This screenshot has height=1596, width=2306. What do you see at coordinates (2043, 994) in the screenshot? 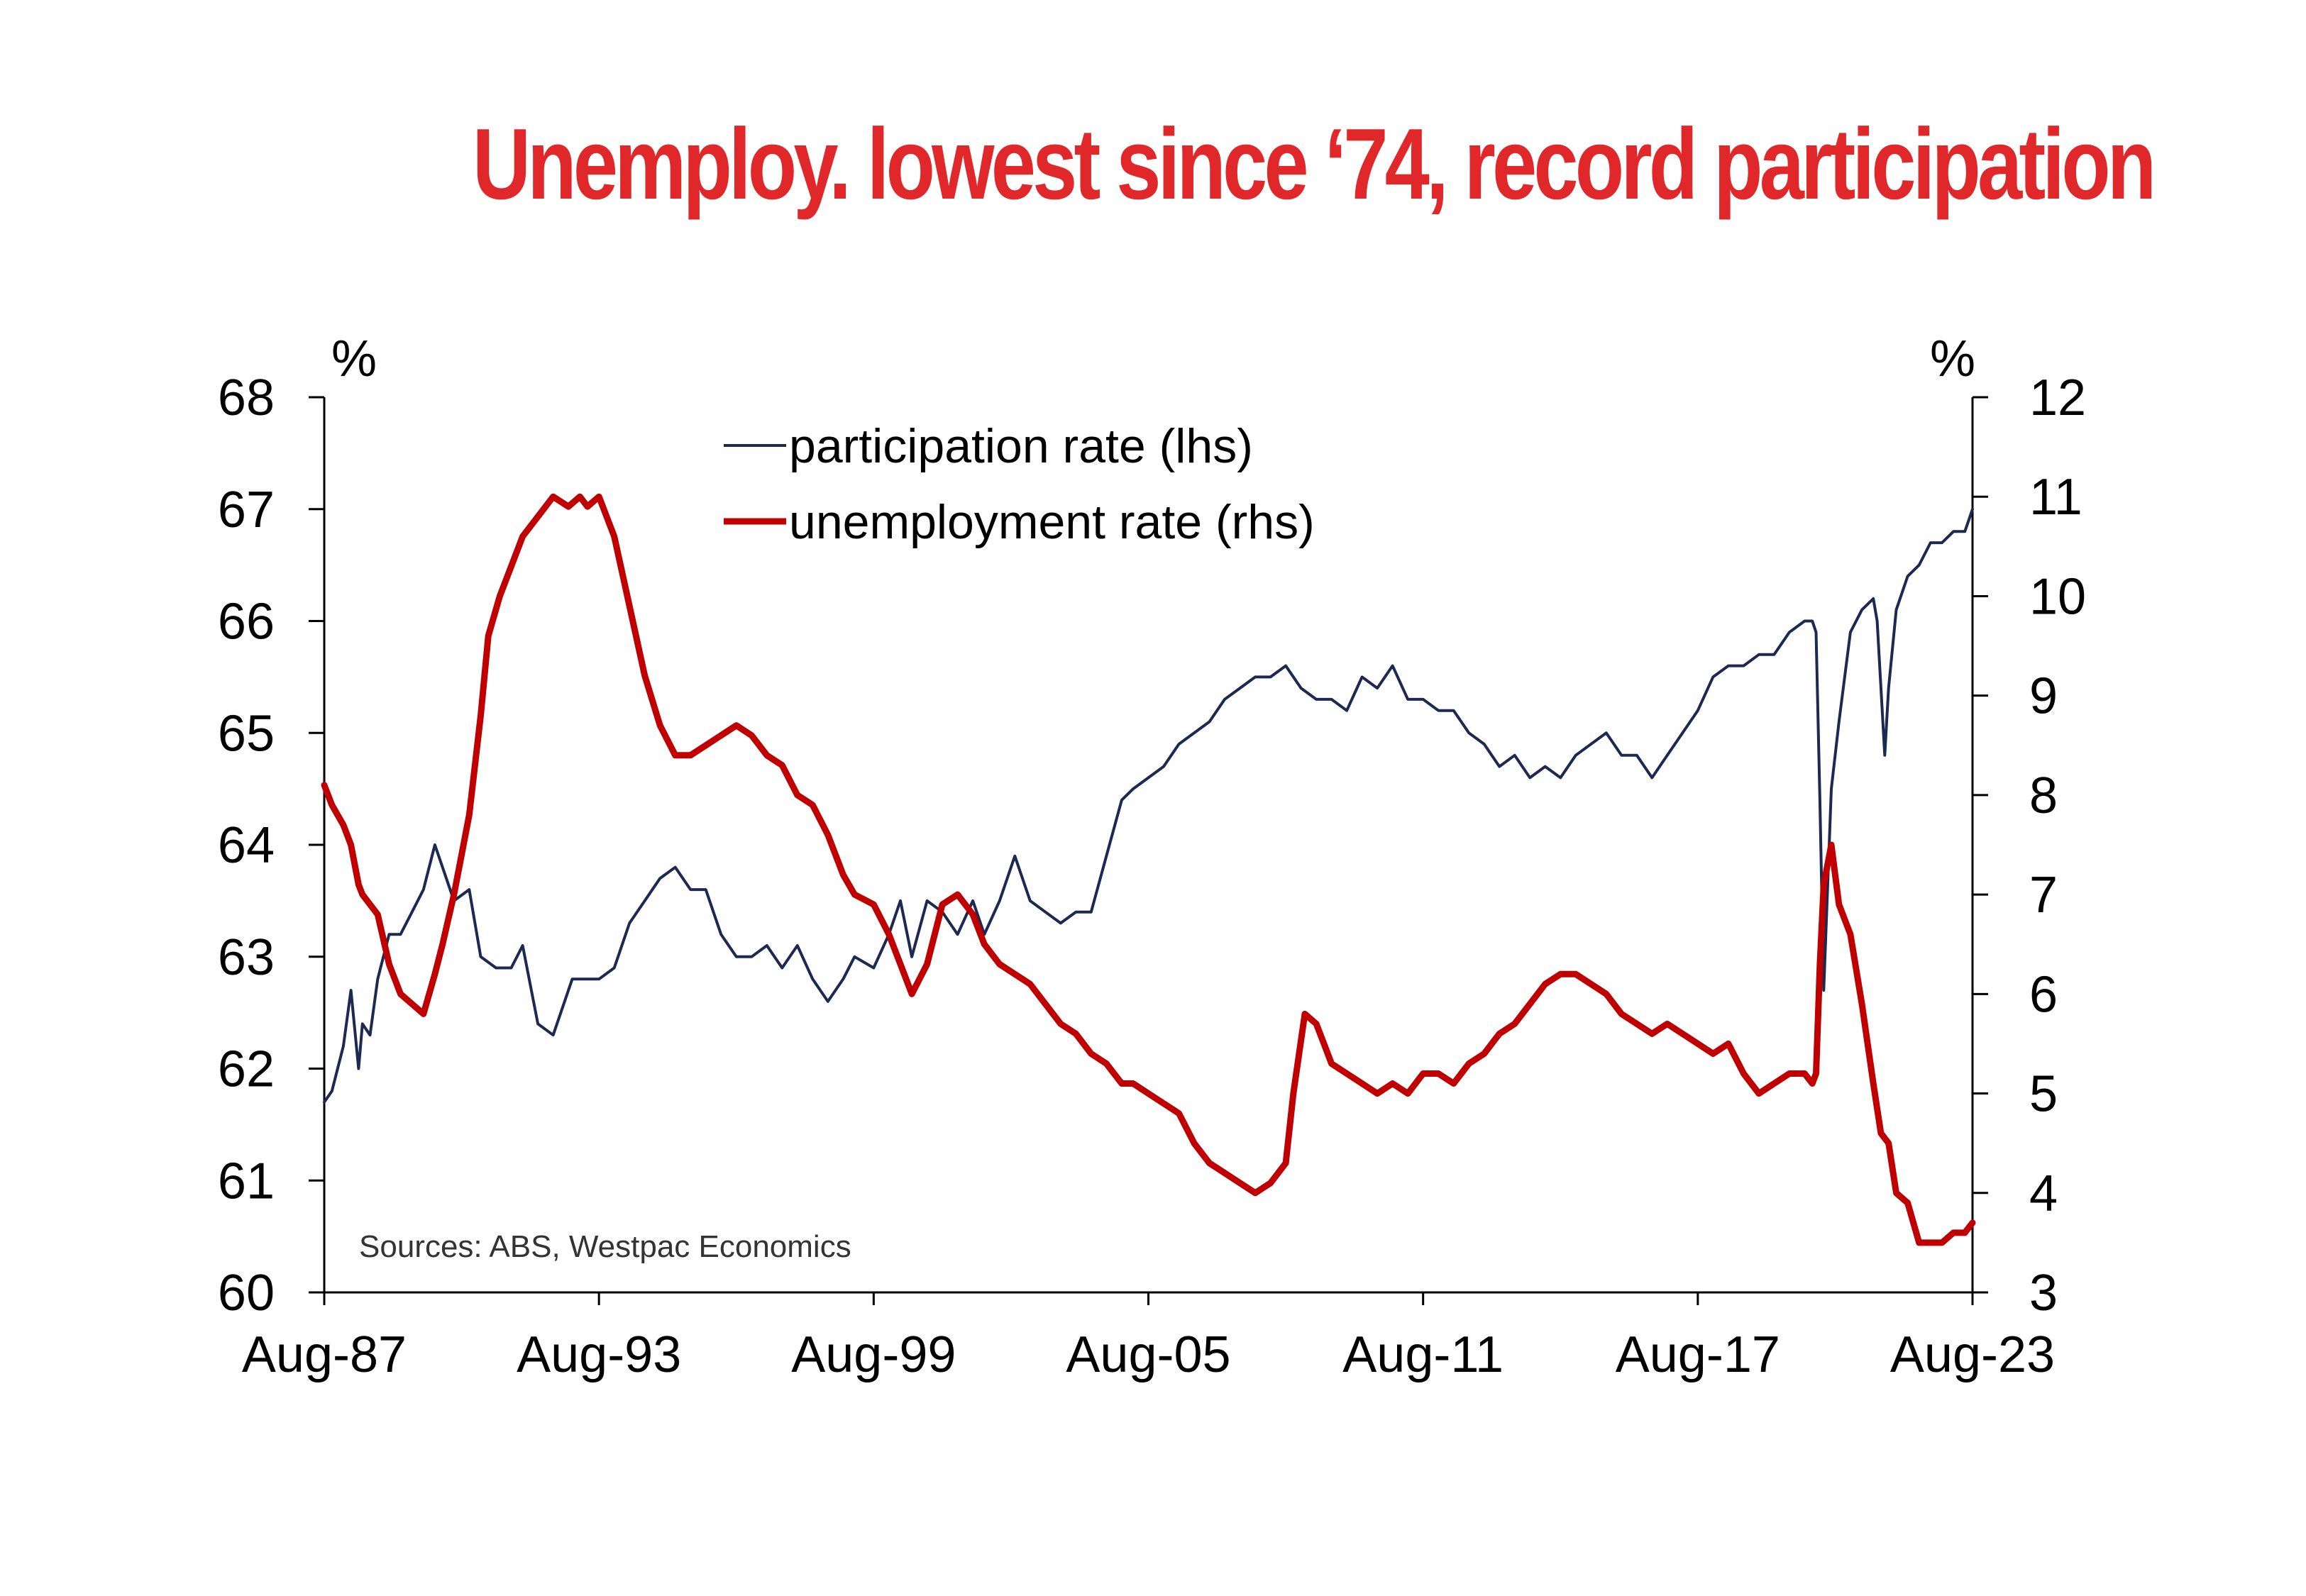
I see `right-tick-label: 6` at bounding box center [2043, 994].